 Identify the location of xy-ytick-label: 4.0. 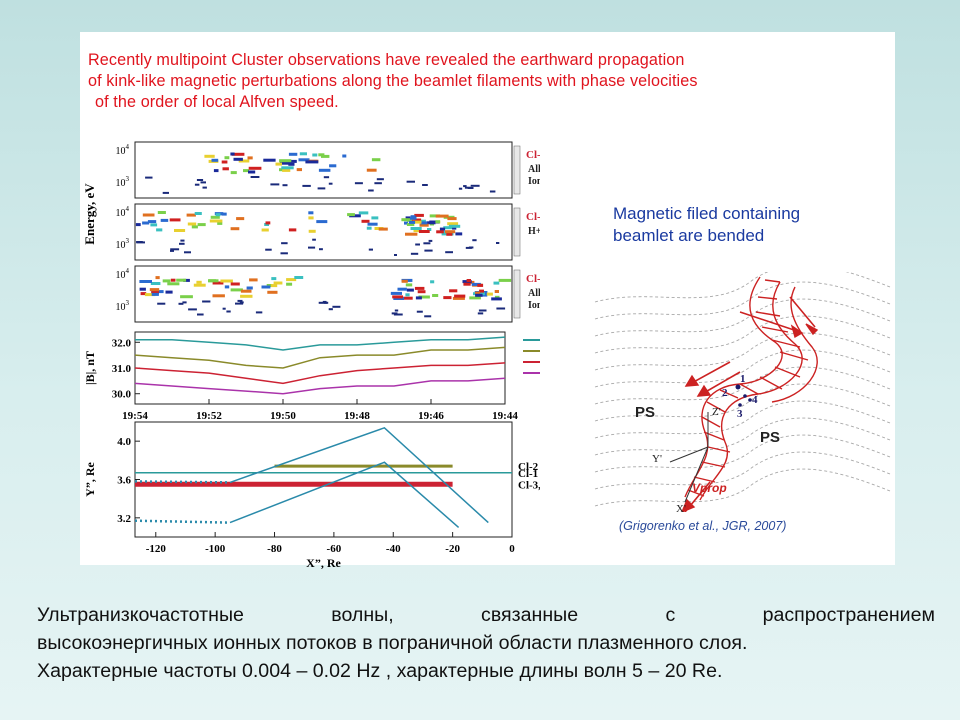
(124, 442).